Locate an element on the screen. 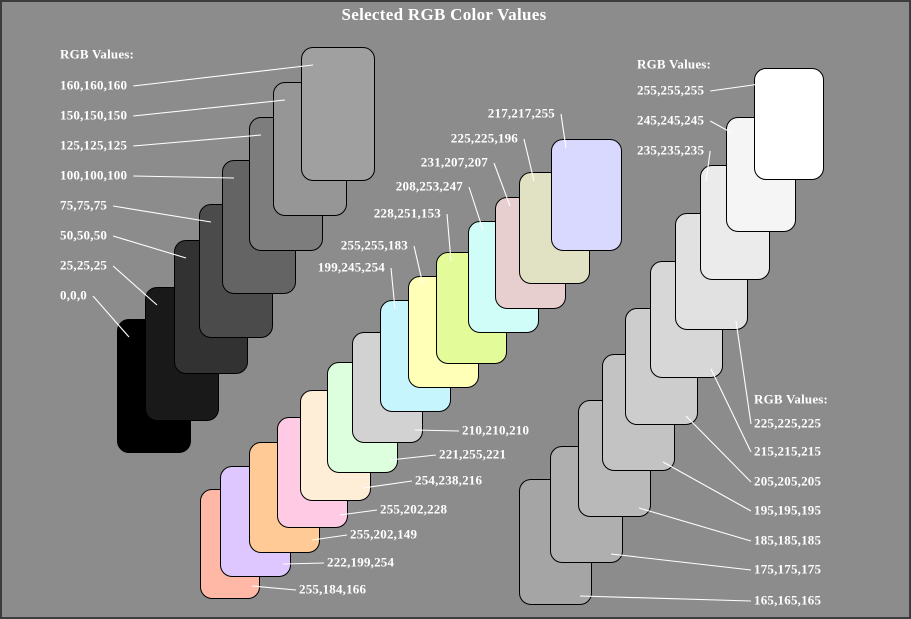  rgb-value-label: 228,251,153 is located at coordinates (407, 213).